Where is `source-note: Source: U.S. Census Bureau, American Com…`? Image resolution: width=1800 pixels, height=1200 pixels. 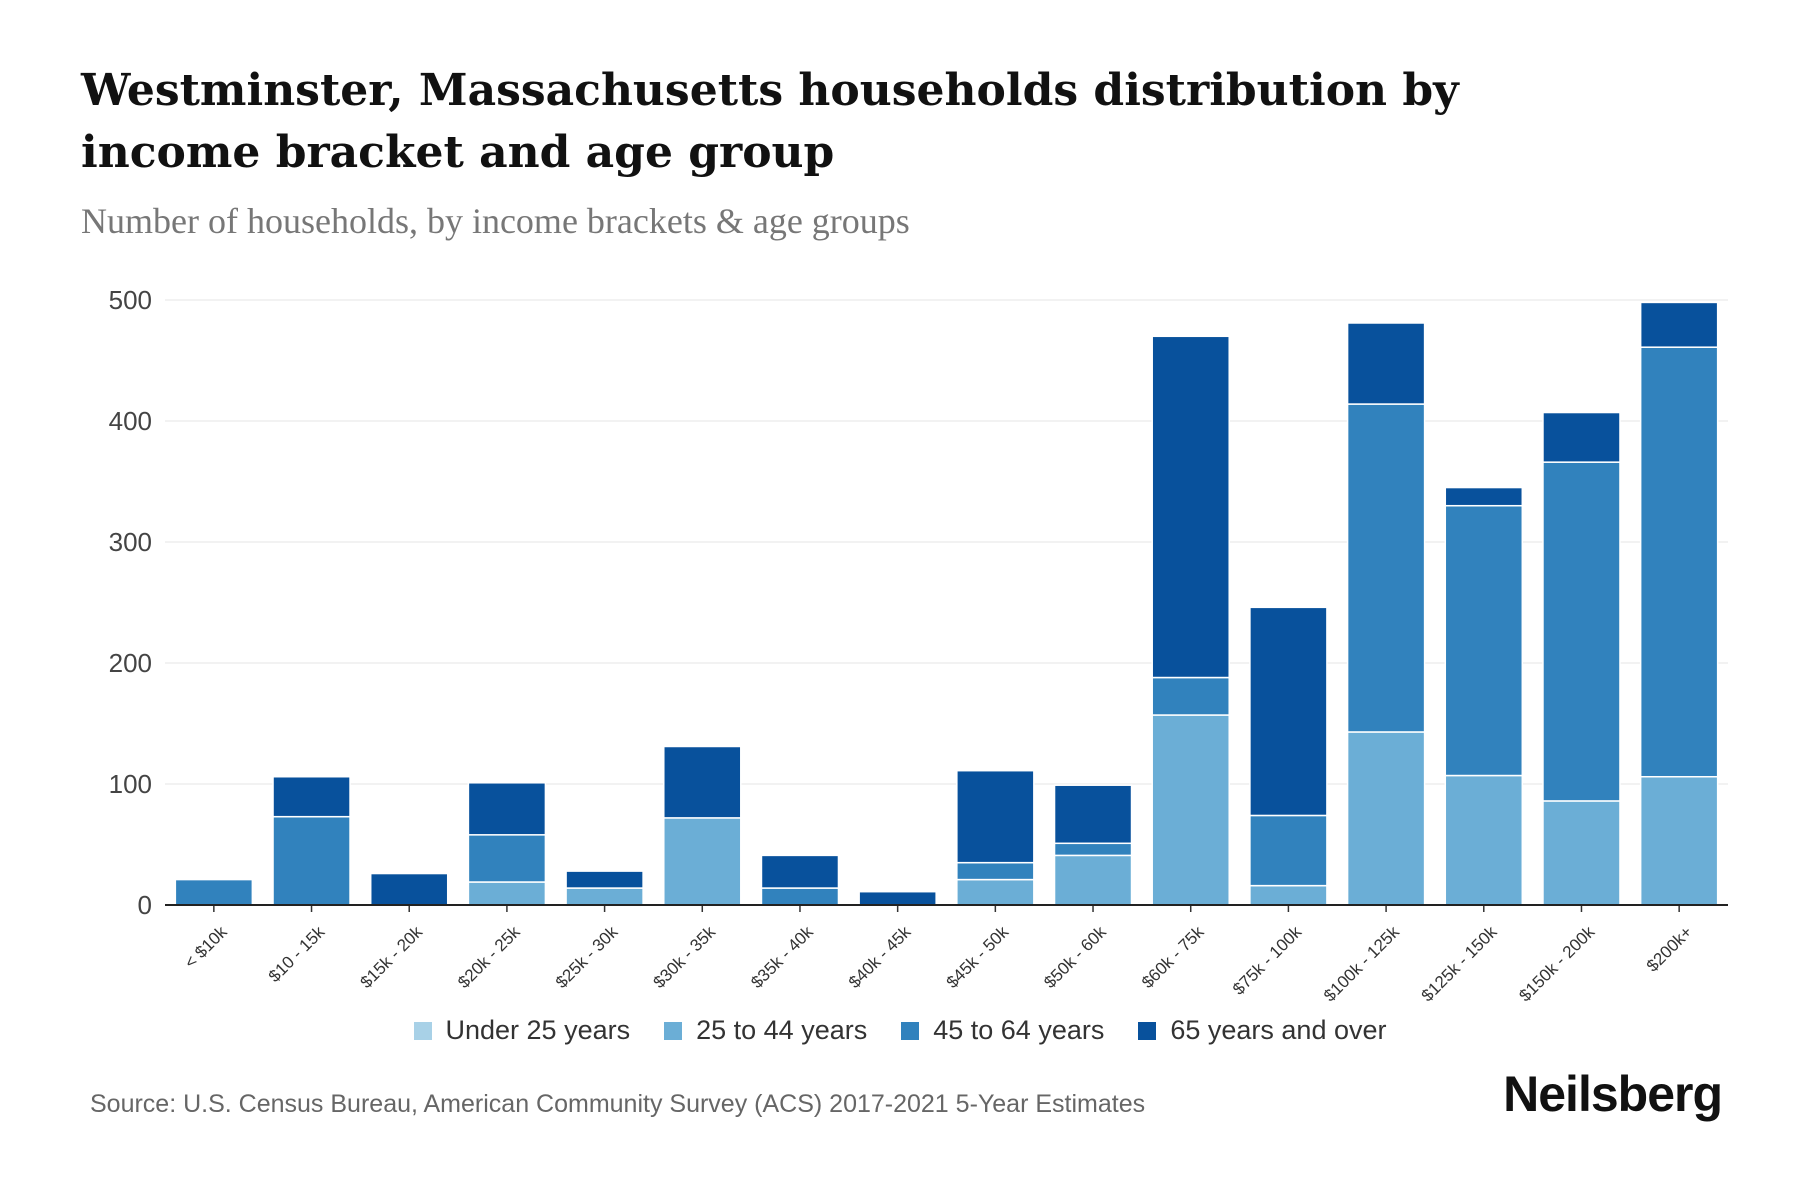
source-note: Source: U.S. Census Bureau, American Com… is located at coordinates (618, 1104).